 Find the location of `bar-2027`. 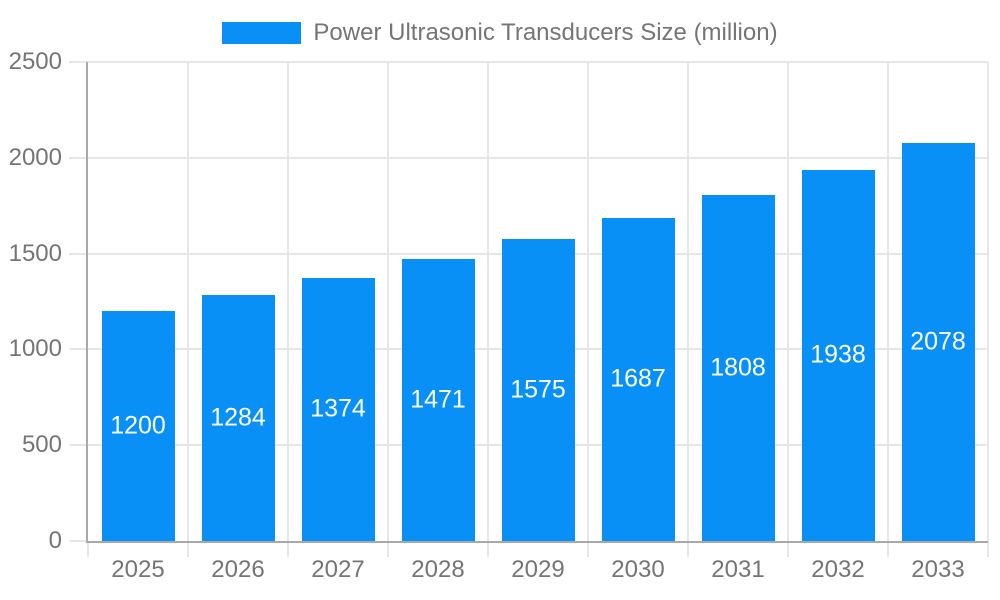

bar-2027 is located at coordinates (338, 409).